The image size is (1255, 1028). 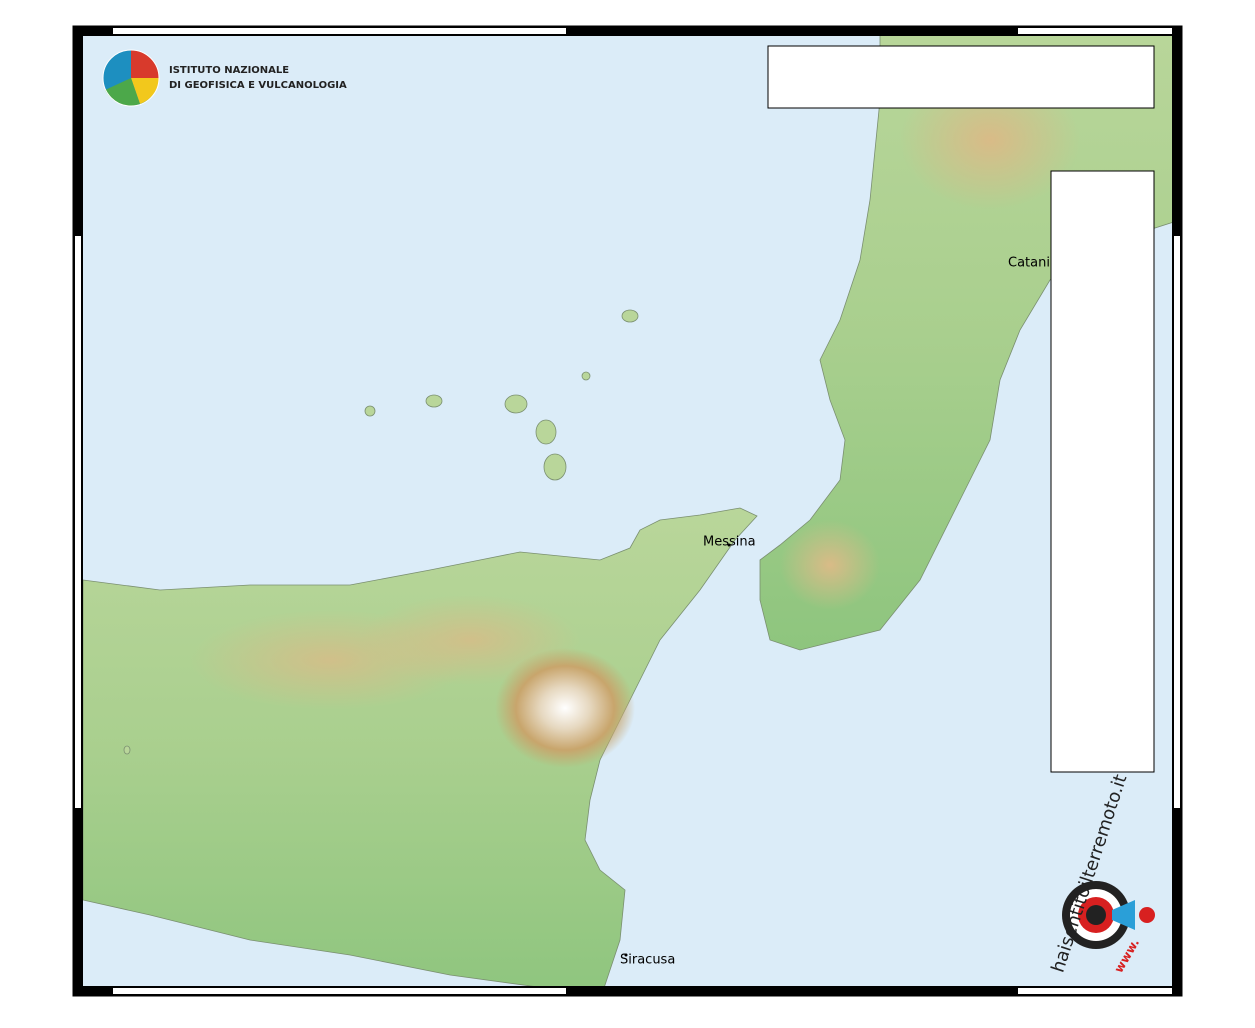 I want to click on place-label: Siracusa, so click(x=647, y=960).